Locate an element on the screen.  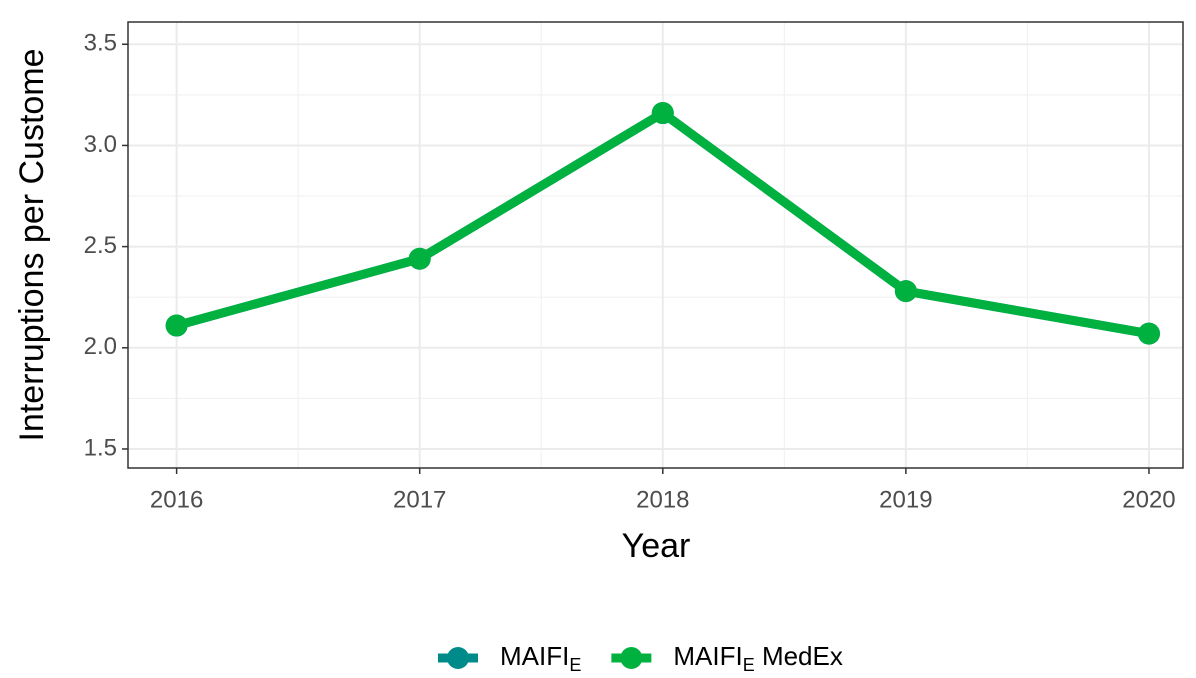
x-tick-label: 2018 is located at coordinates (662, 499).